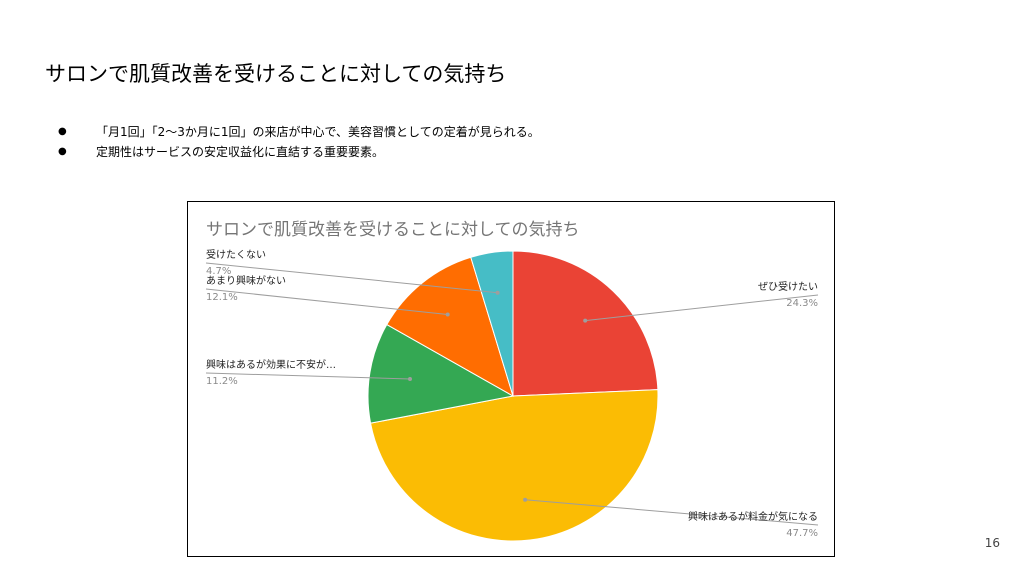 This screenshot has width=1024, height=576. Describe the element at coordinates (236, 255) in the screenshot. I see `slice-label: 受けたくない` at that location.